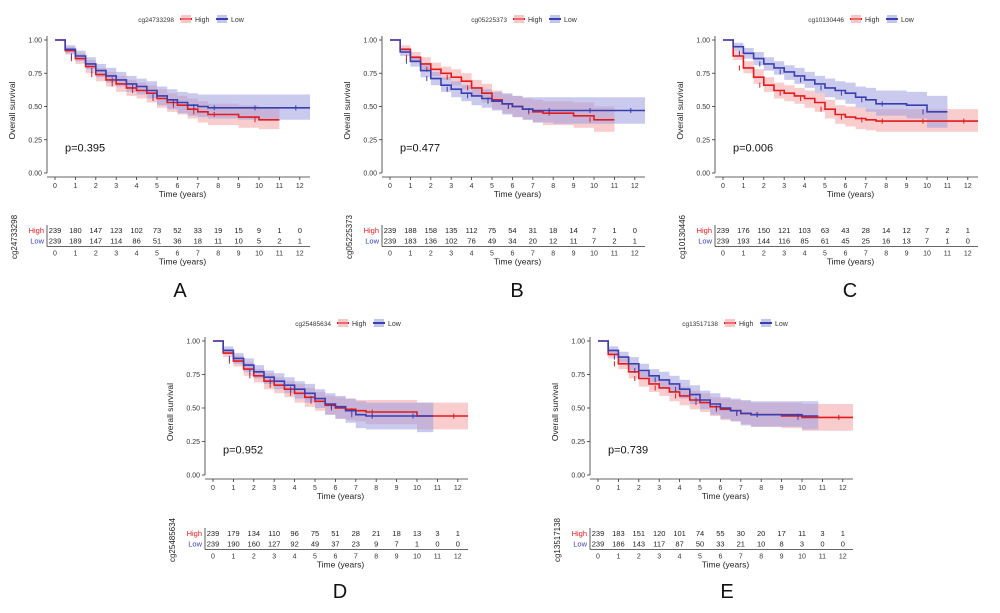  Describe the element at coordinates (682, 236) in the screenshot. I see `risk-table-probe-label: cg10130446` at that location.